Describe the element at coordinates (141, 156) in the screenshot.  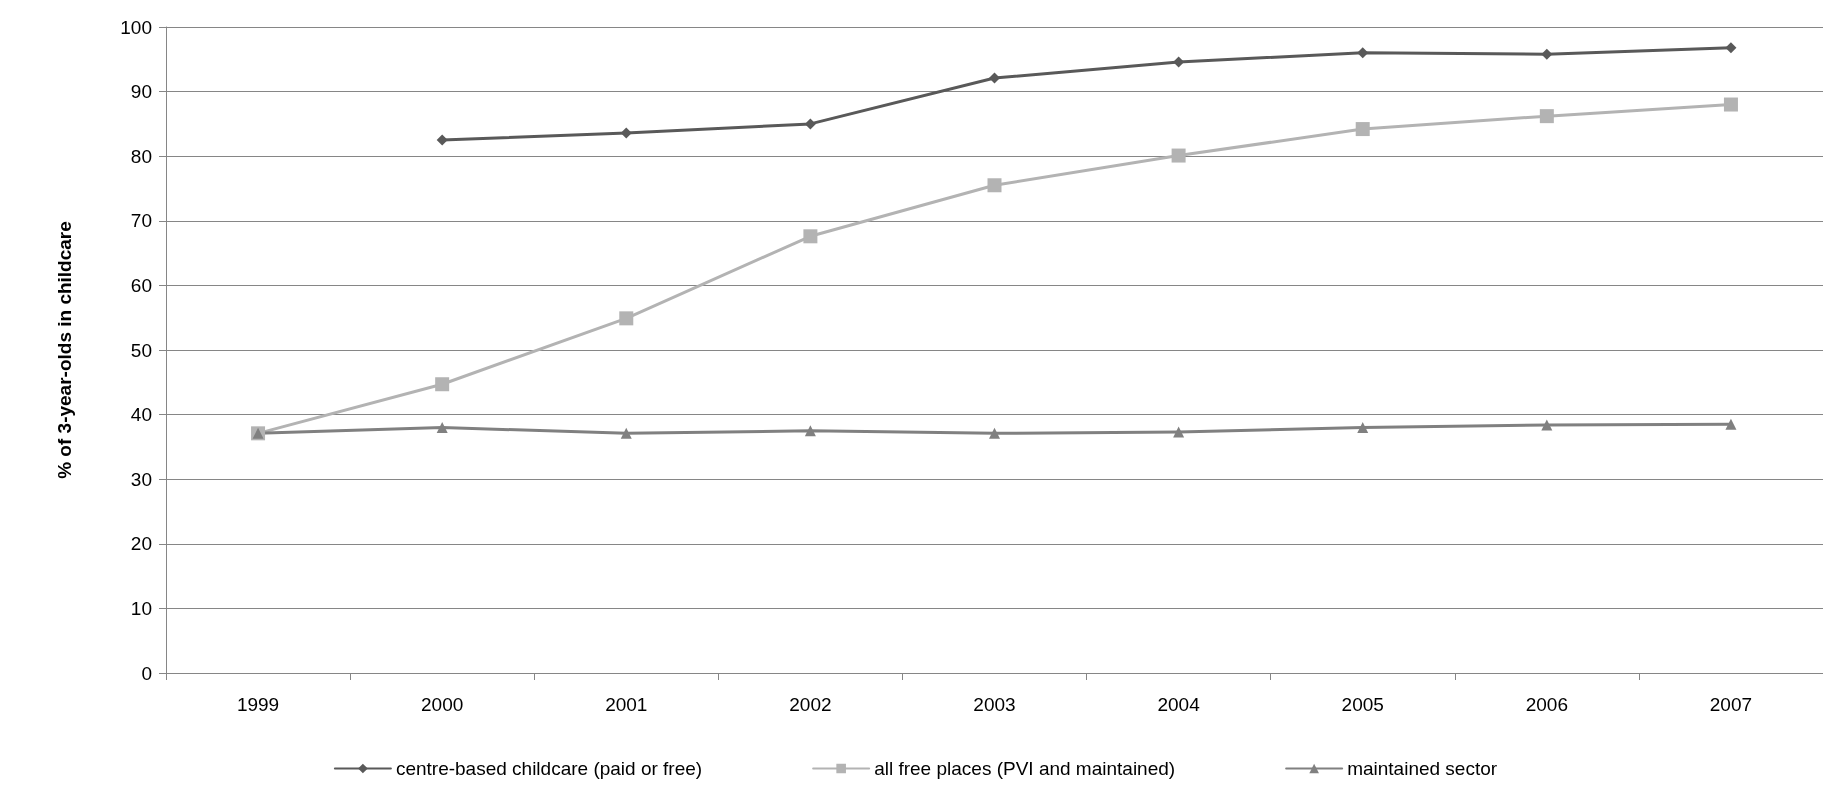
I see `y-tick-label: 80` at that location.